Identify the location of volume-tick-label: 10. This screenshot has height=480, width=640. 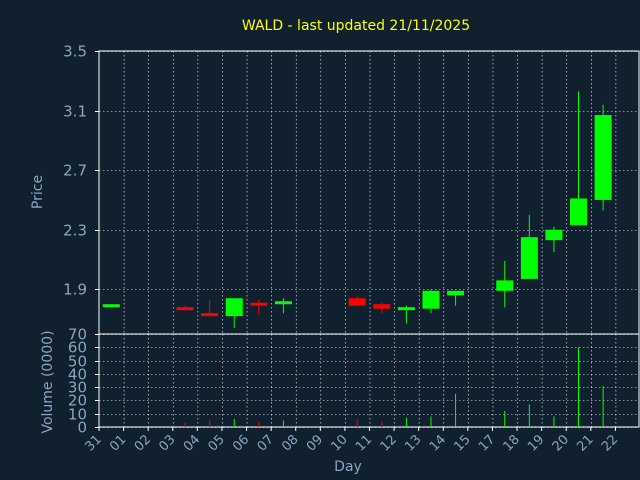
(77, 415).